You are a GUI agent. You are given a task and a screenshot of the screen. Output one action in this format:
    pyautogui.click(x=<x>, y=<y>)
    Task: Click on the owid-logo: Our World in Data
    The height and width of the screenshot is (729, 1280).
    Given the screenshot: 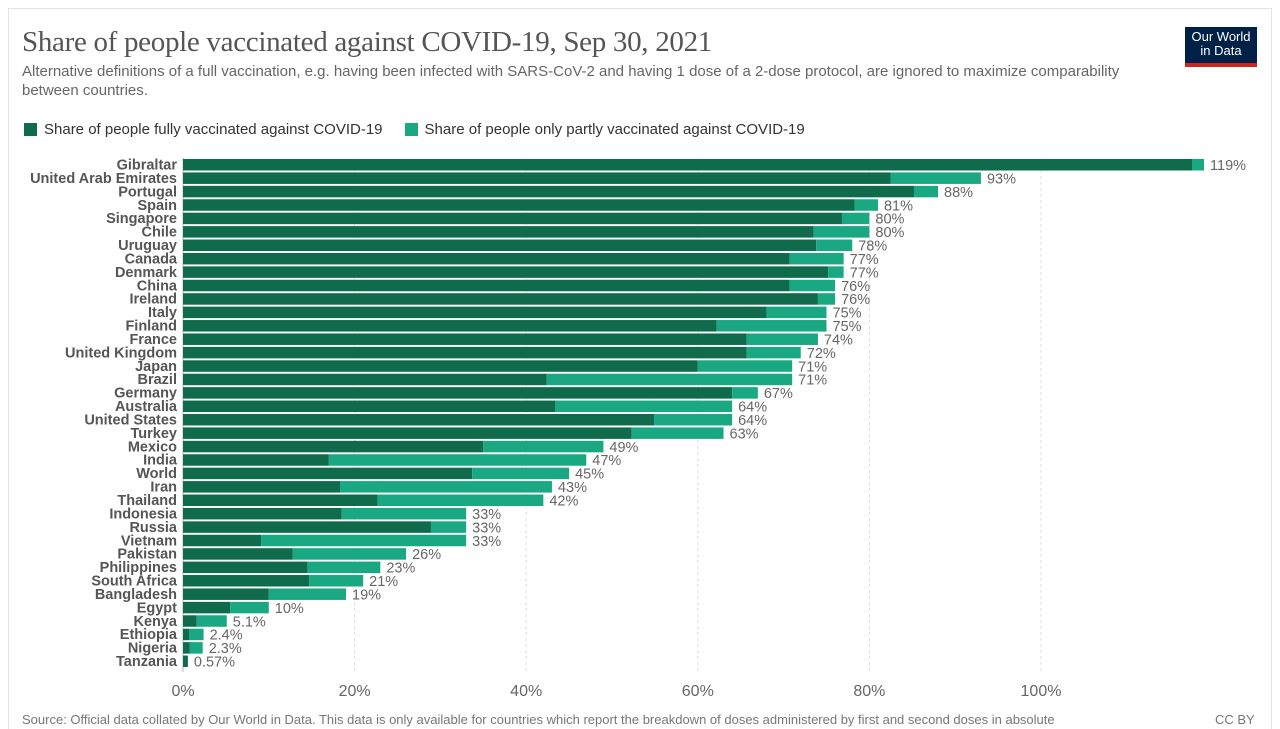 What is the action you would take?
    pyautogui.click(x=1221, y=47)
    